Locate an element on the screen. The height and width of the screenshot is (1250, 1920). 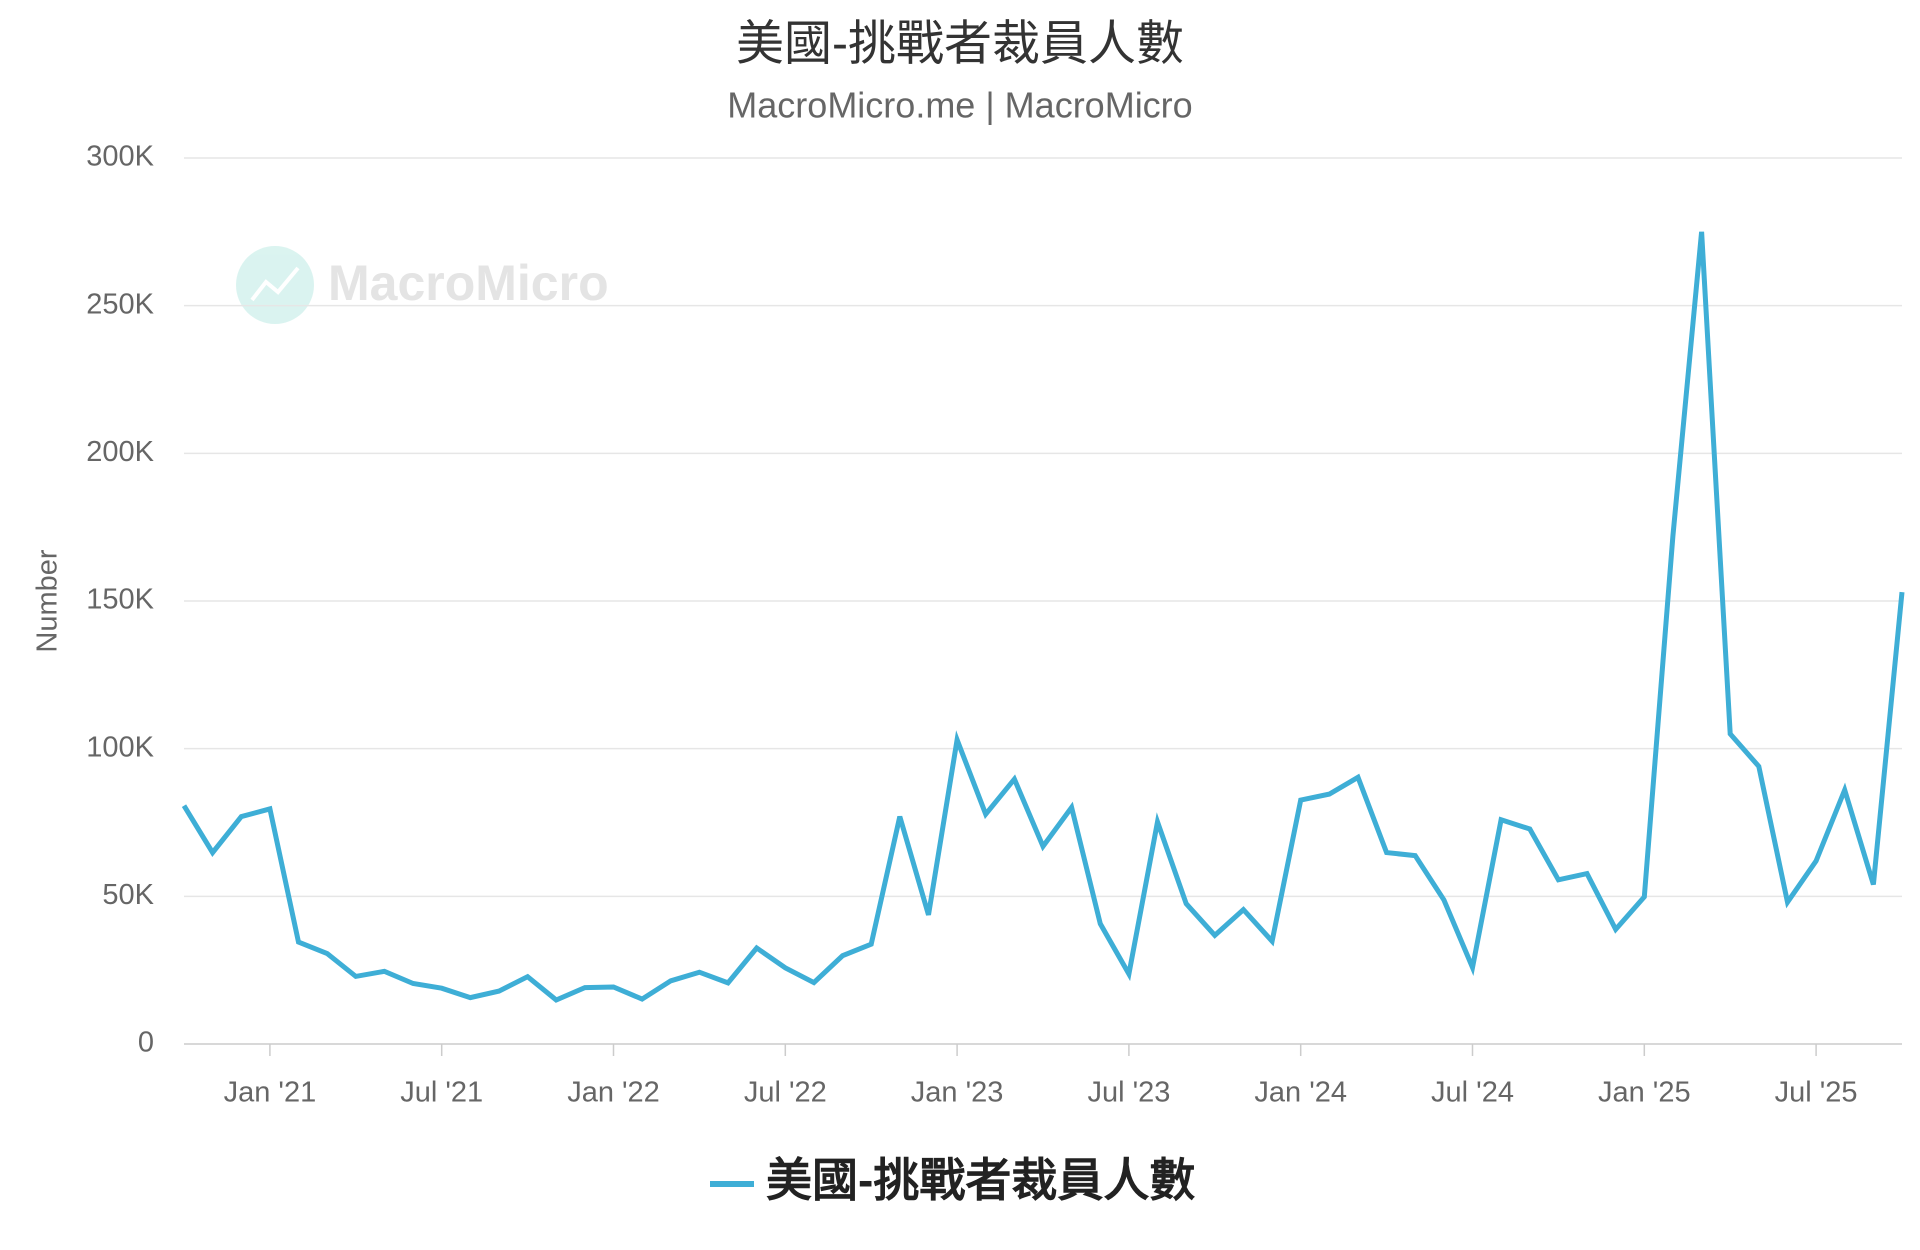
chart-subtitle: MacroMicro.me | MacroMicro is located at coordinates (959, 105).